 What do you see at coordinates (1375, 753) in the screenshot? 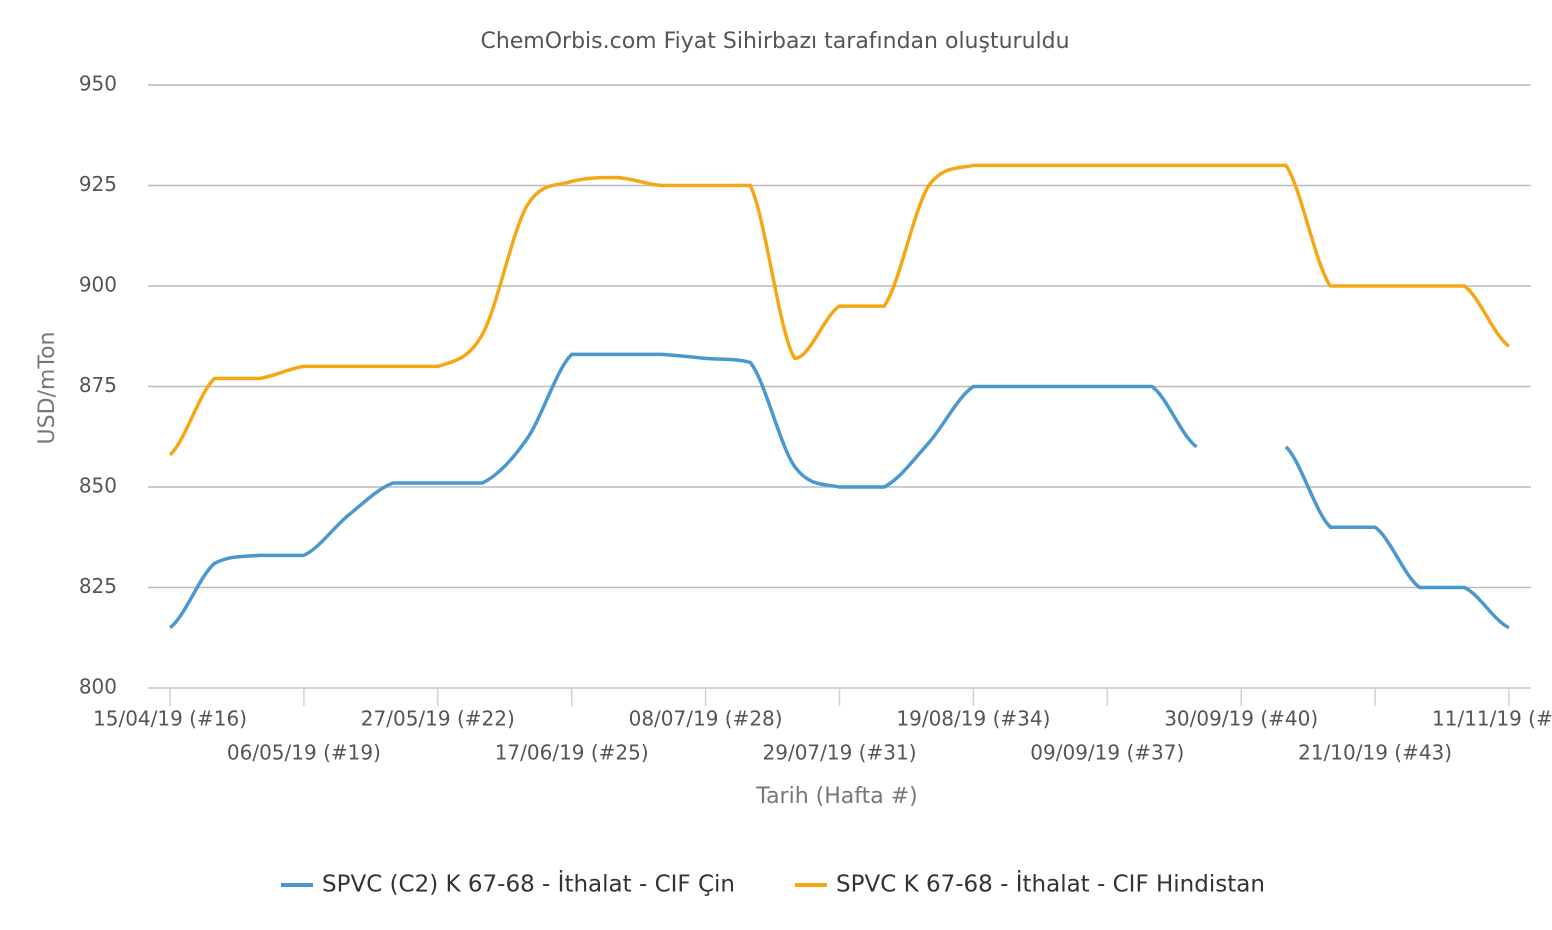
I see `x-tick-label: 21/10/19 (#43)` at bounding box center [1375, 753].